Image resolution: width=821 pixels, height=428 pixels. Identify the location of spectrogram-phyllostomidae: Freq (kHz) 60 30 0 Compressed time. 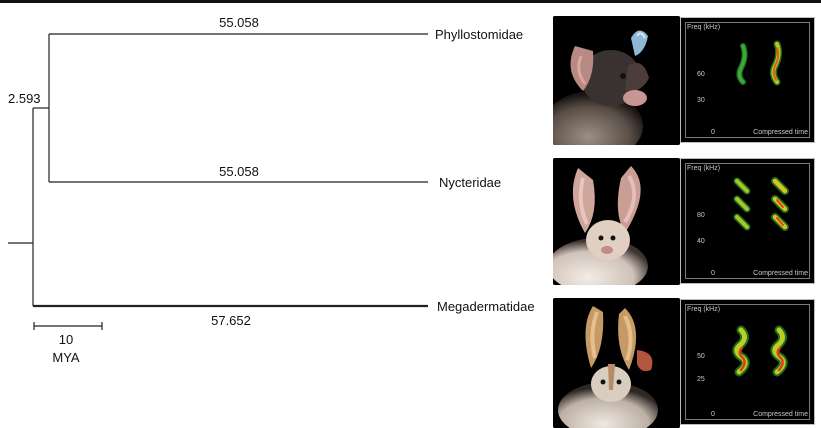
(747, 80).